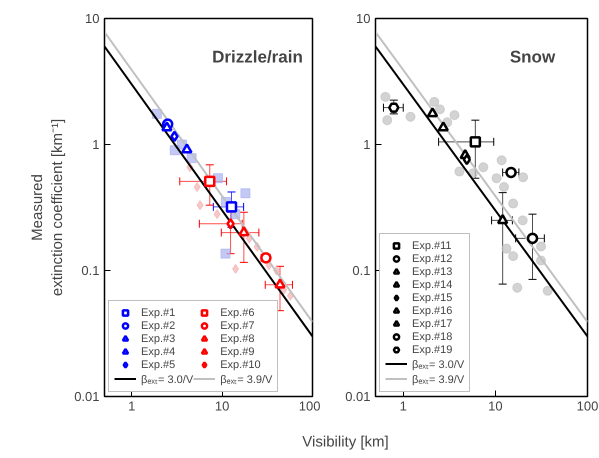  What do you see at coordinates (432, 246) in the screenshot?
I see `legend-label: Exp.#11` at bounding box center [432, 246].